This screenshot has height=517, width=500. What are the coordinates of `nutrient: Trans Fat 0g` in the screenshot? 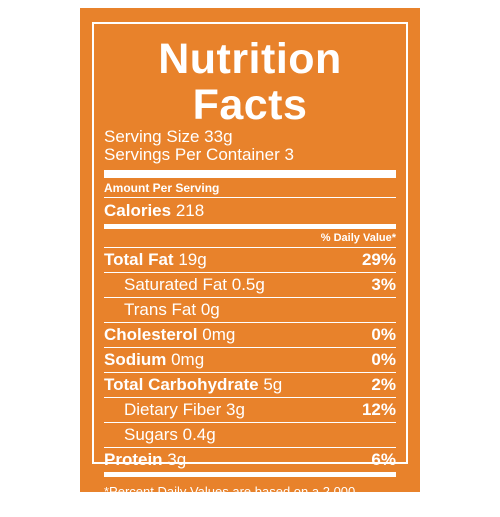 It's located at (162, 310).